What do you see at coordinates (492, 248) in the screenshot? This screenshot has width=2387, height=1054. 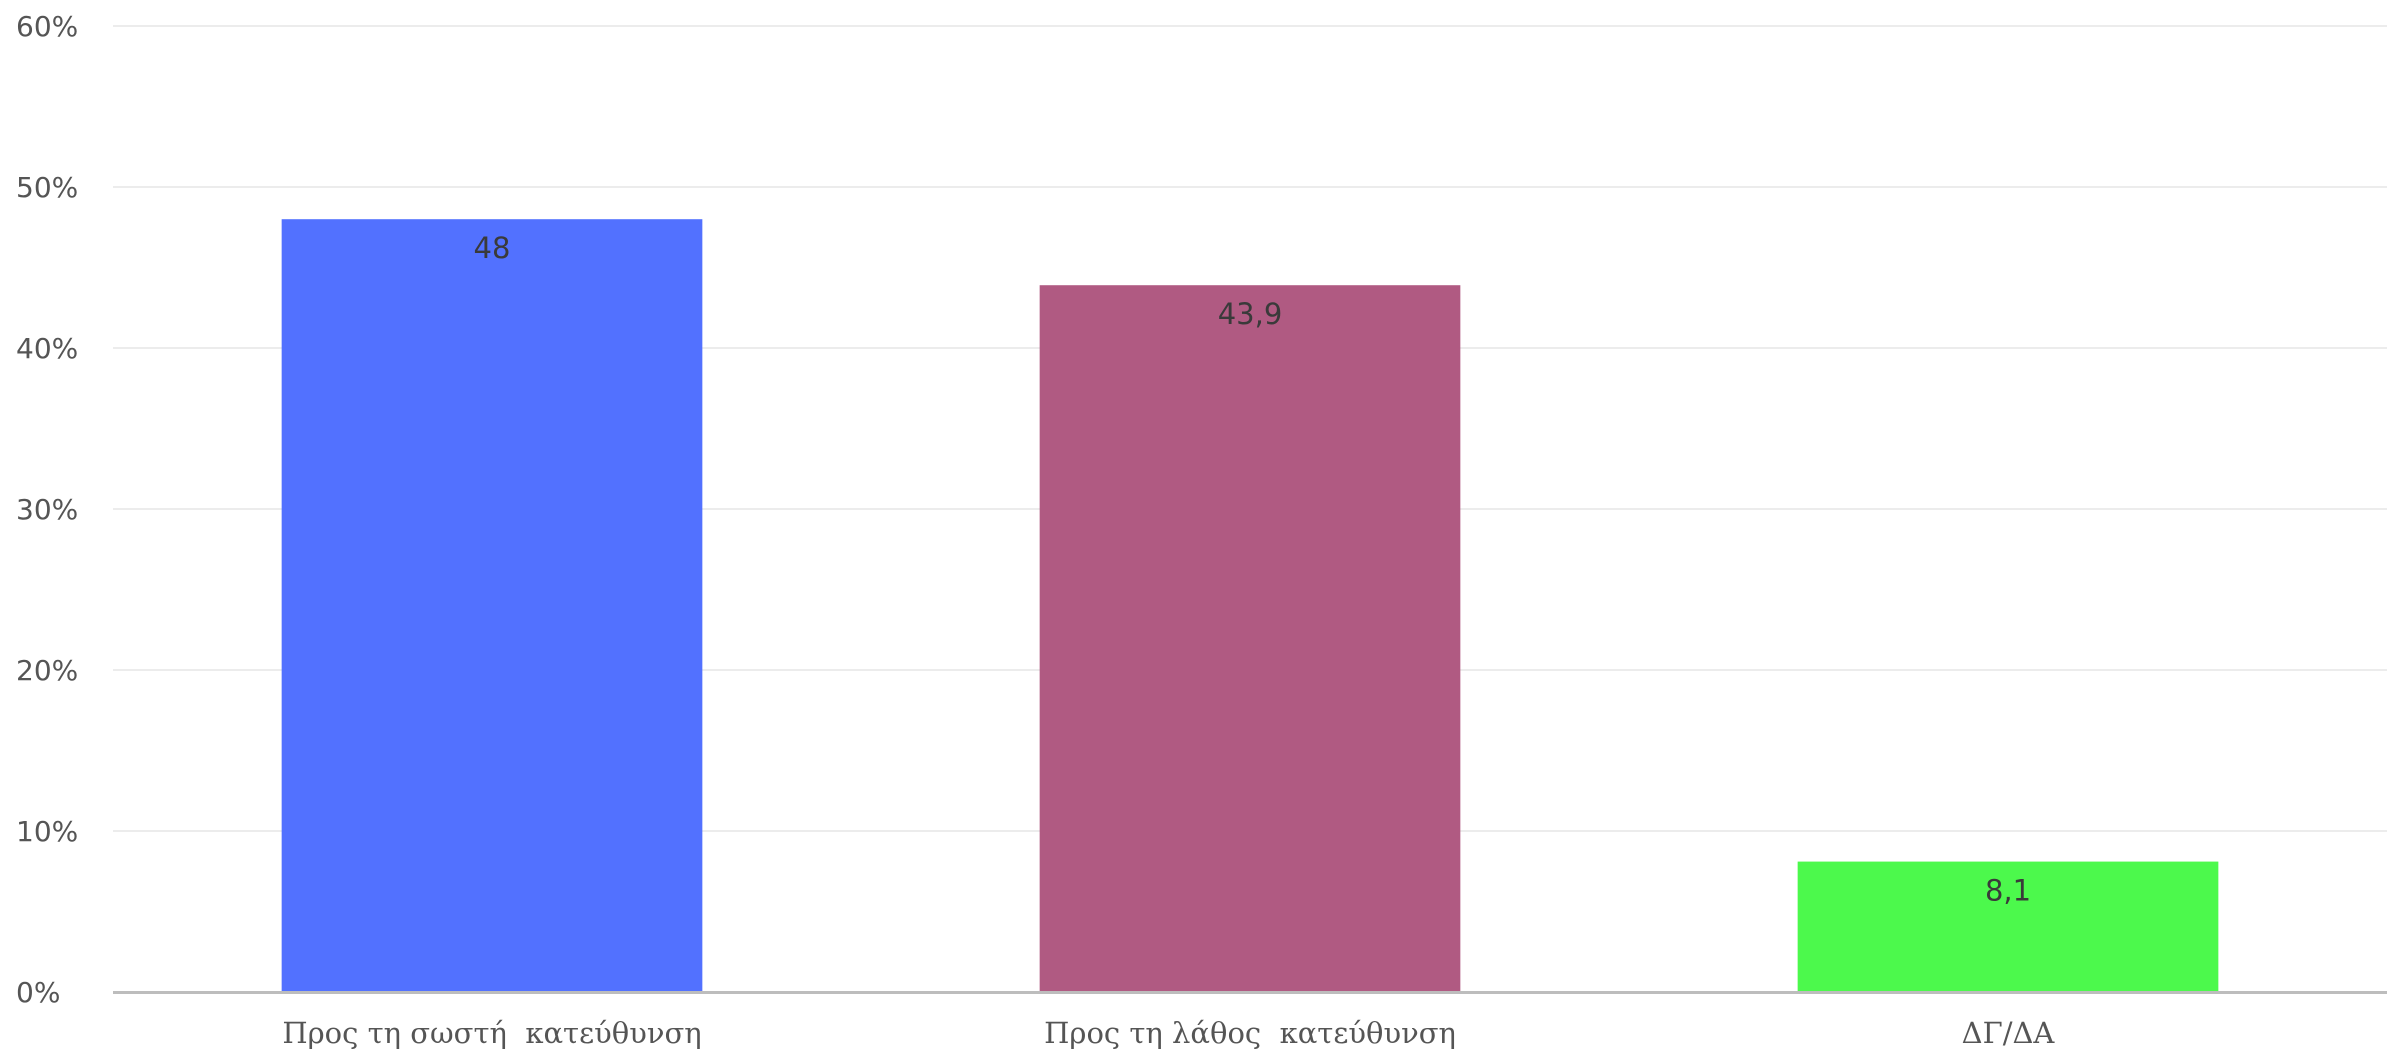 I see `data-label: 48` at bounding box center [492, 248].